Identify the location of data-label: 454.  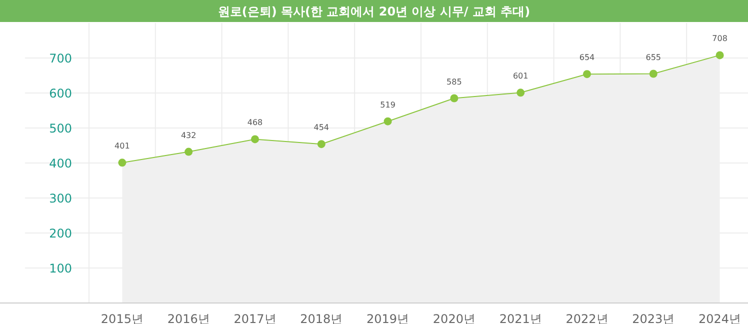
(322, 127).